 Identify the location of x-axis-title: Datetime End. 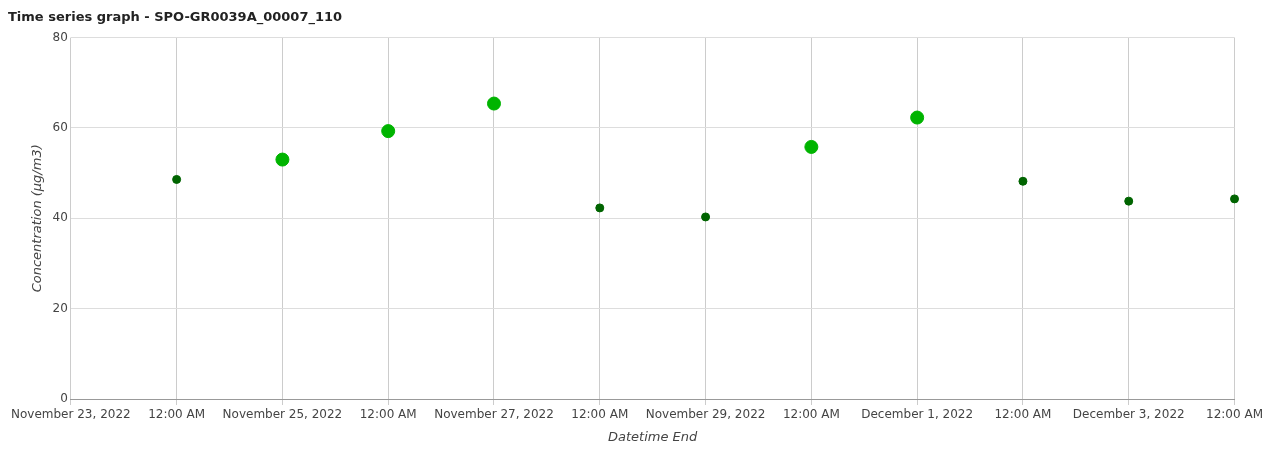
(653, 436).